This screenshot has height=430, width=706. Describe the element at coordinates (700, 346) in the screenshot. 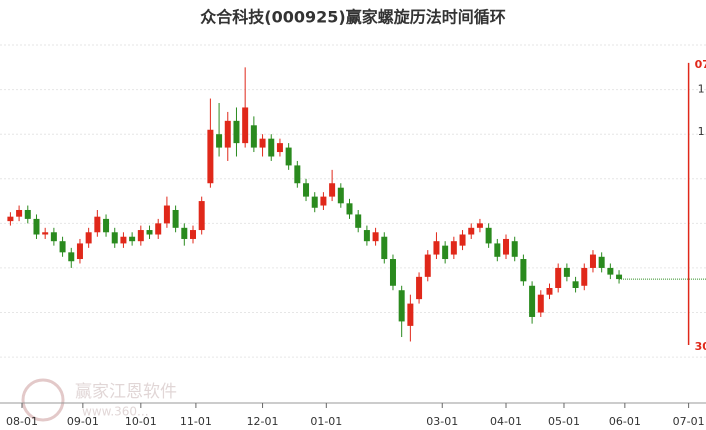

I see `cycle-bottom-label: 30` at that location.